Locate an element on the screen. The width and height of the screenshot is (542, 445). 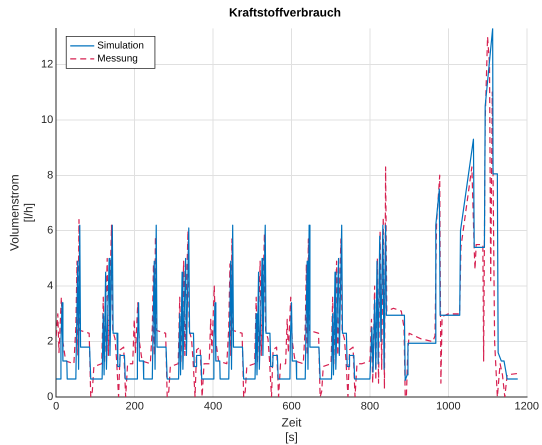
legend-label: Simulation is located at coordinates (120, 46).